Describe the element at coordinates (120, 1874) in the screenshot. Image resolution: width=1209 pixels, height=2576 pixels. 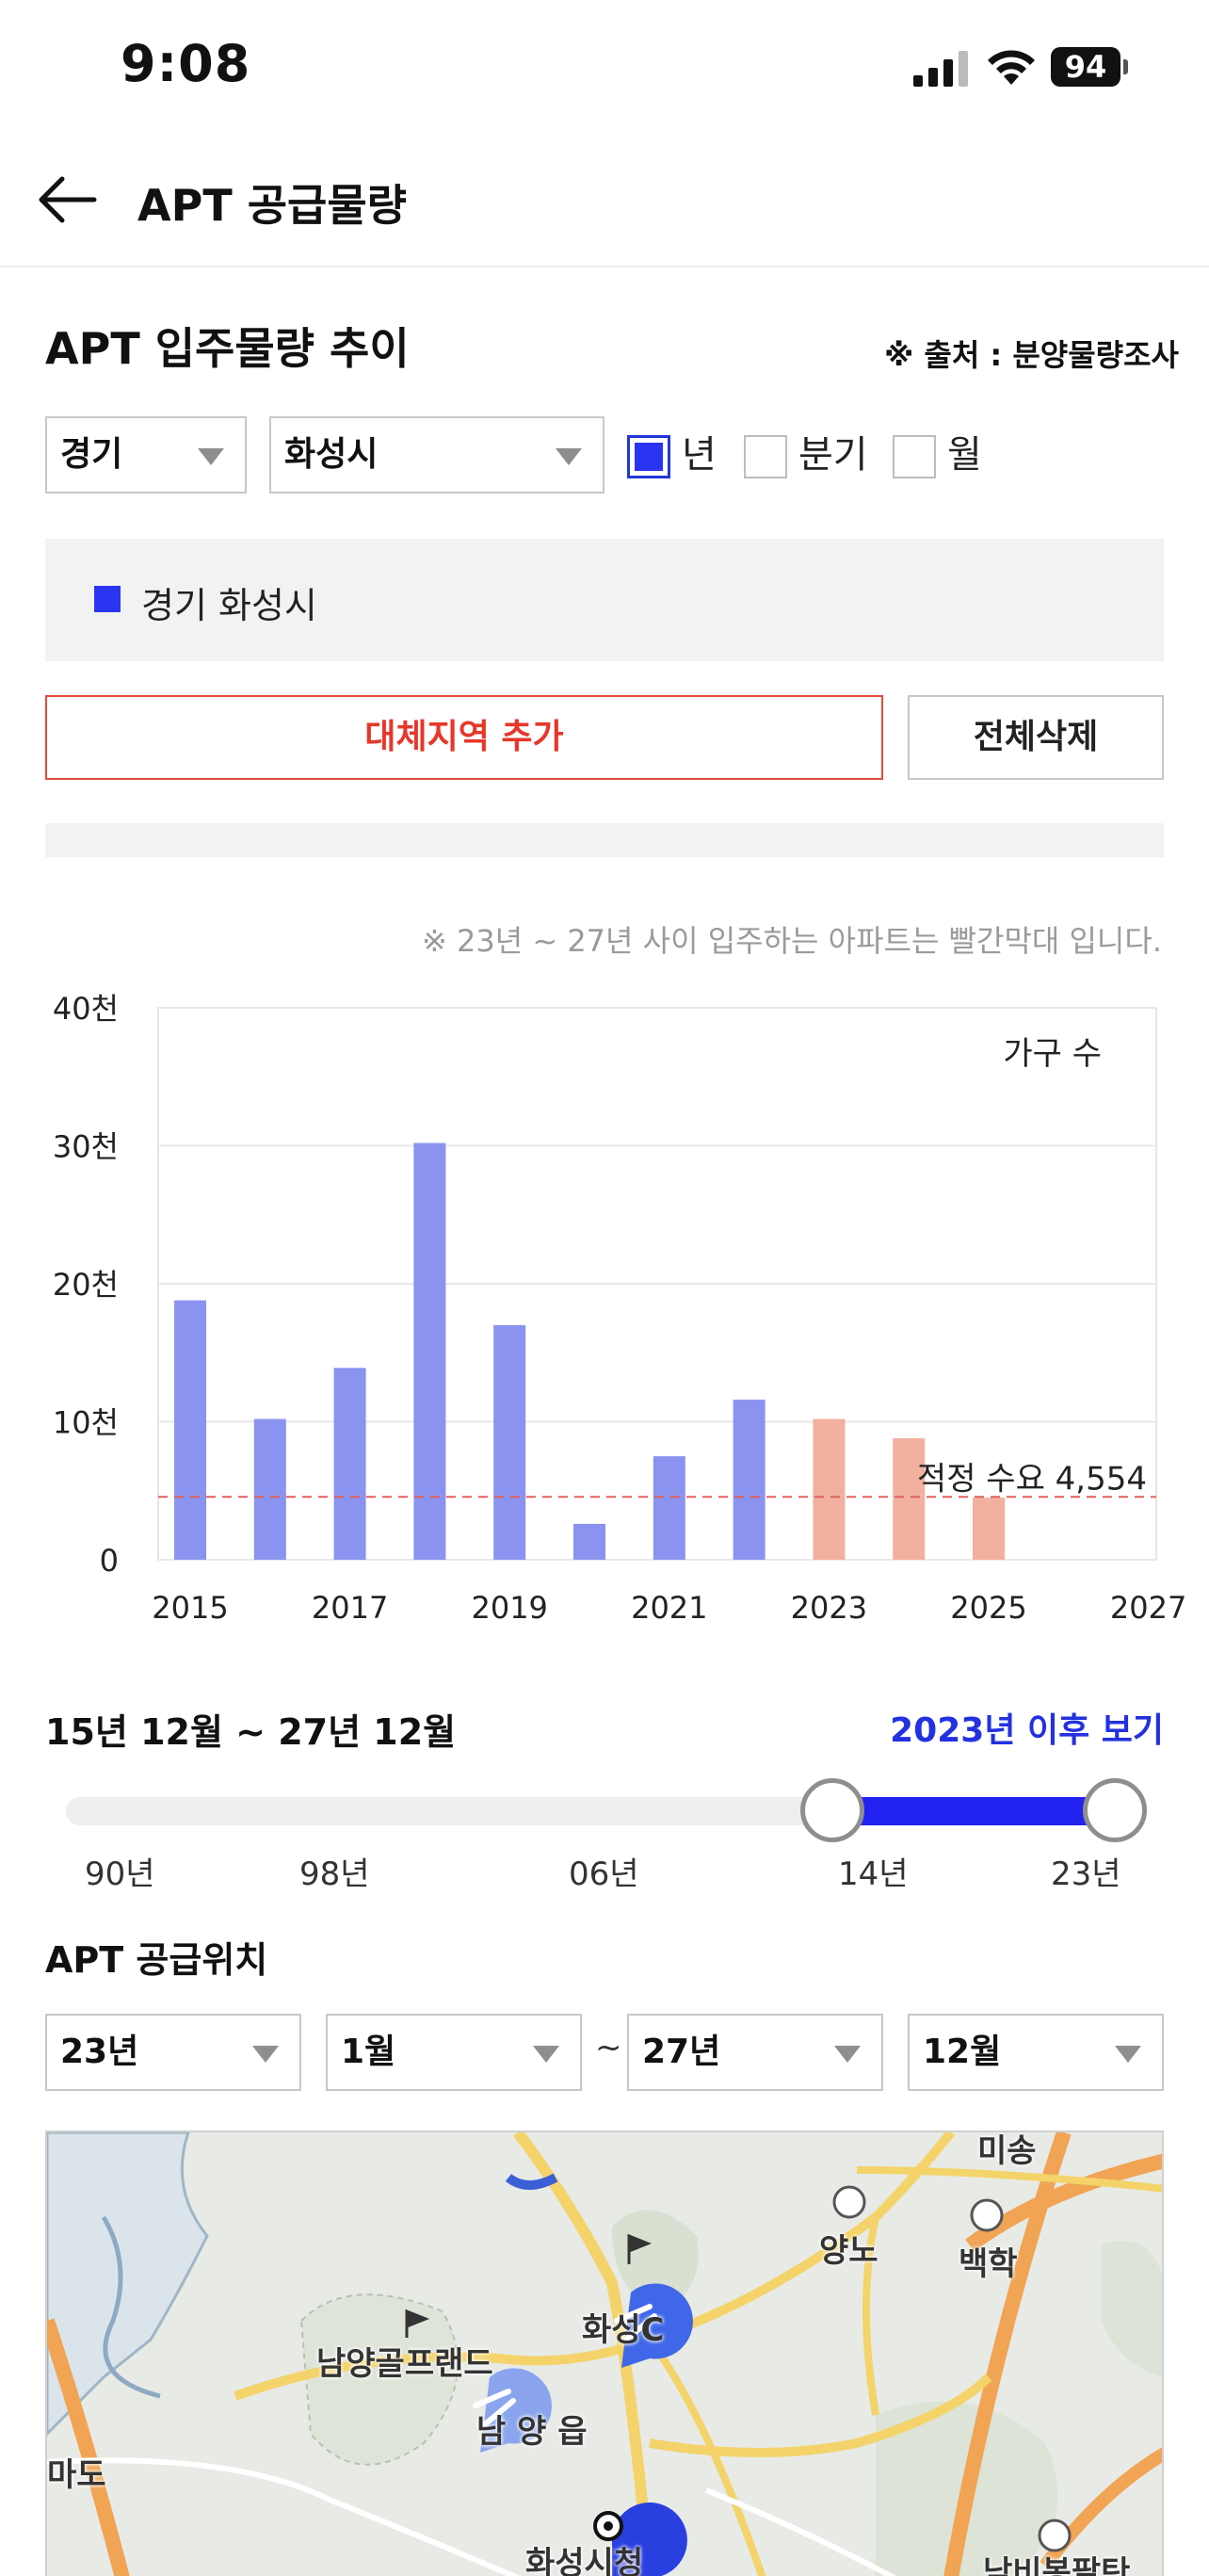
I see `slider-tick: 90년` at that location.